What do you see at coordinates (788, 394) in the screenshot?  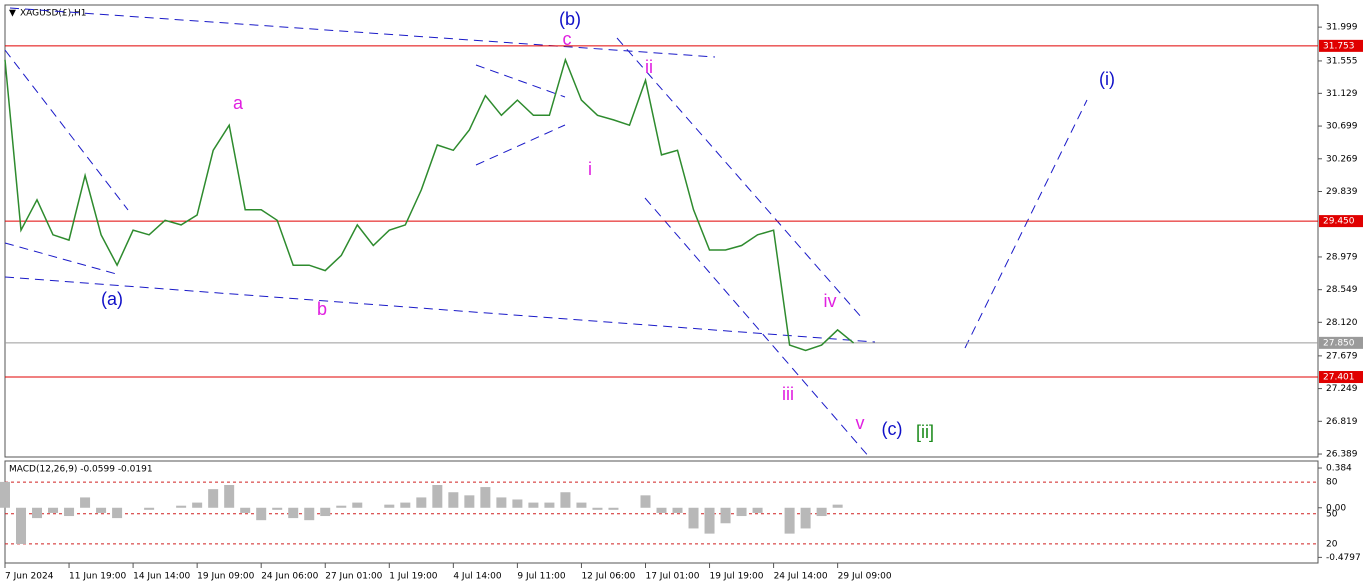 I see `wave-label: iii` at bounding box center [788, 394].